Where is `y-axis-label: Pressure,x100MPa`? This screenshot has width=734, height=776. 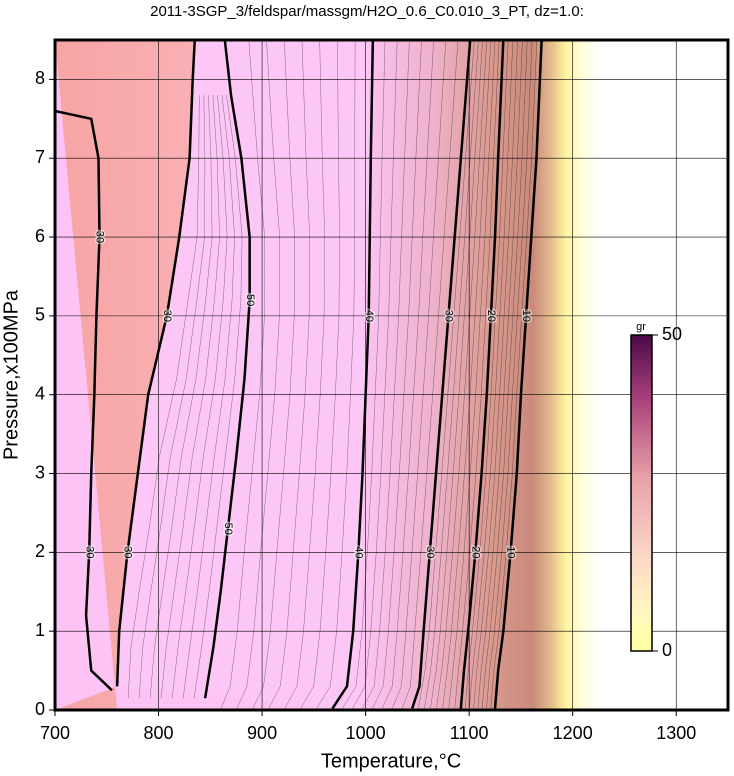
y-axis-label: Pressure,x100MPa is located at coordinates (11, 374).